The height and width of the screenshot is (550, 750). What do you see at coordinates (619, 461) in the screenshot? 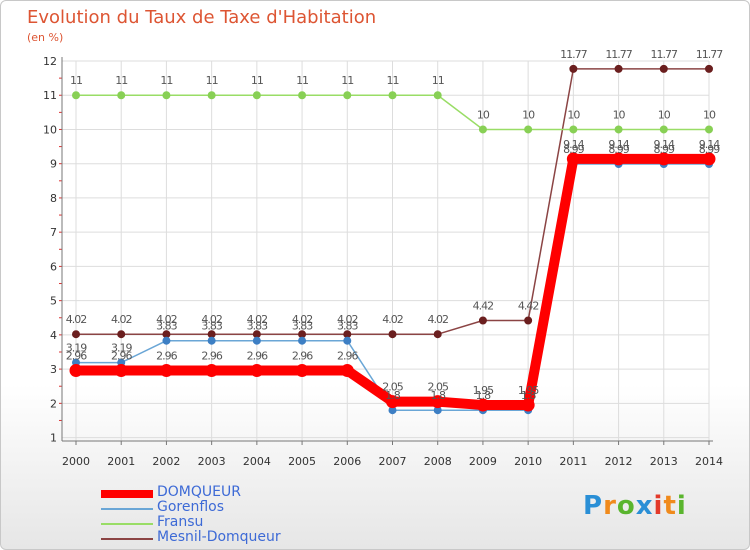
I see `x-tick-label: 2012` at bounding box center [619, 461].